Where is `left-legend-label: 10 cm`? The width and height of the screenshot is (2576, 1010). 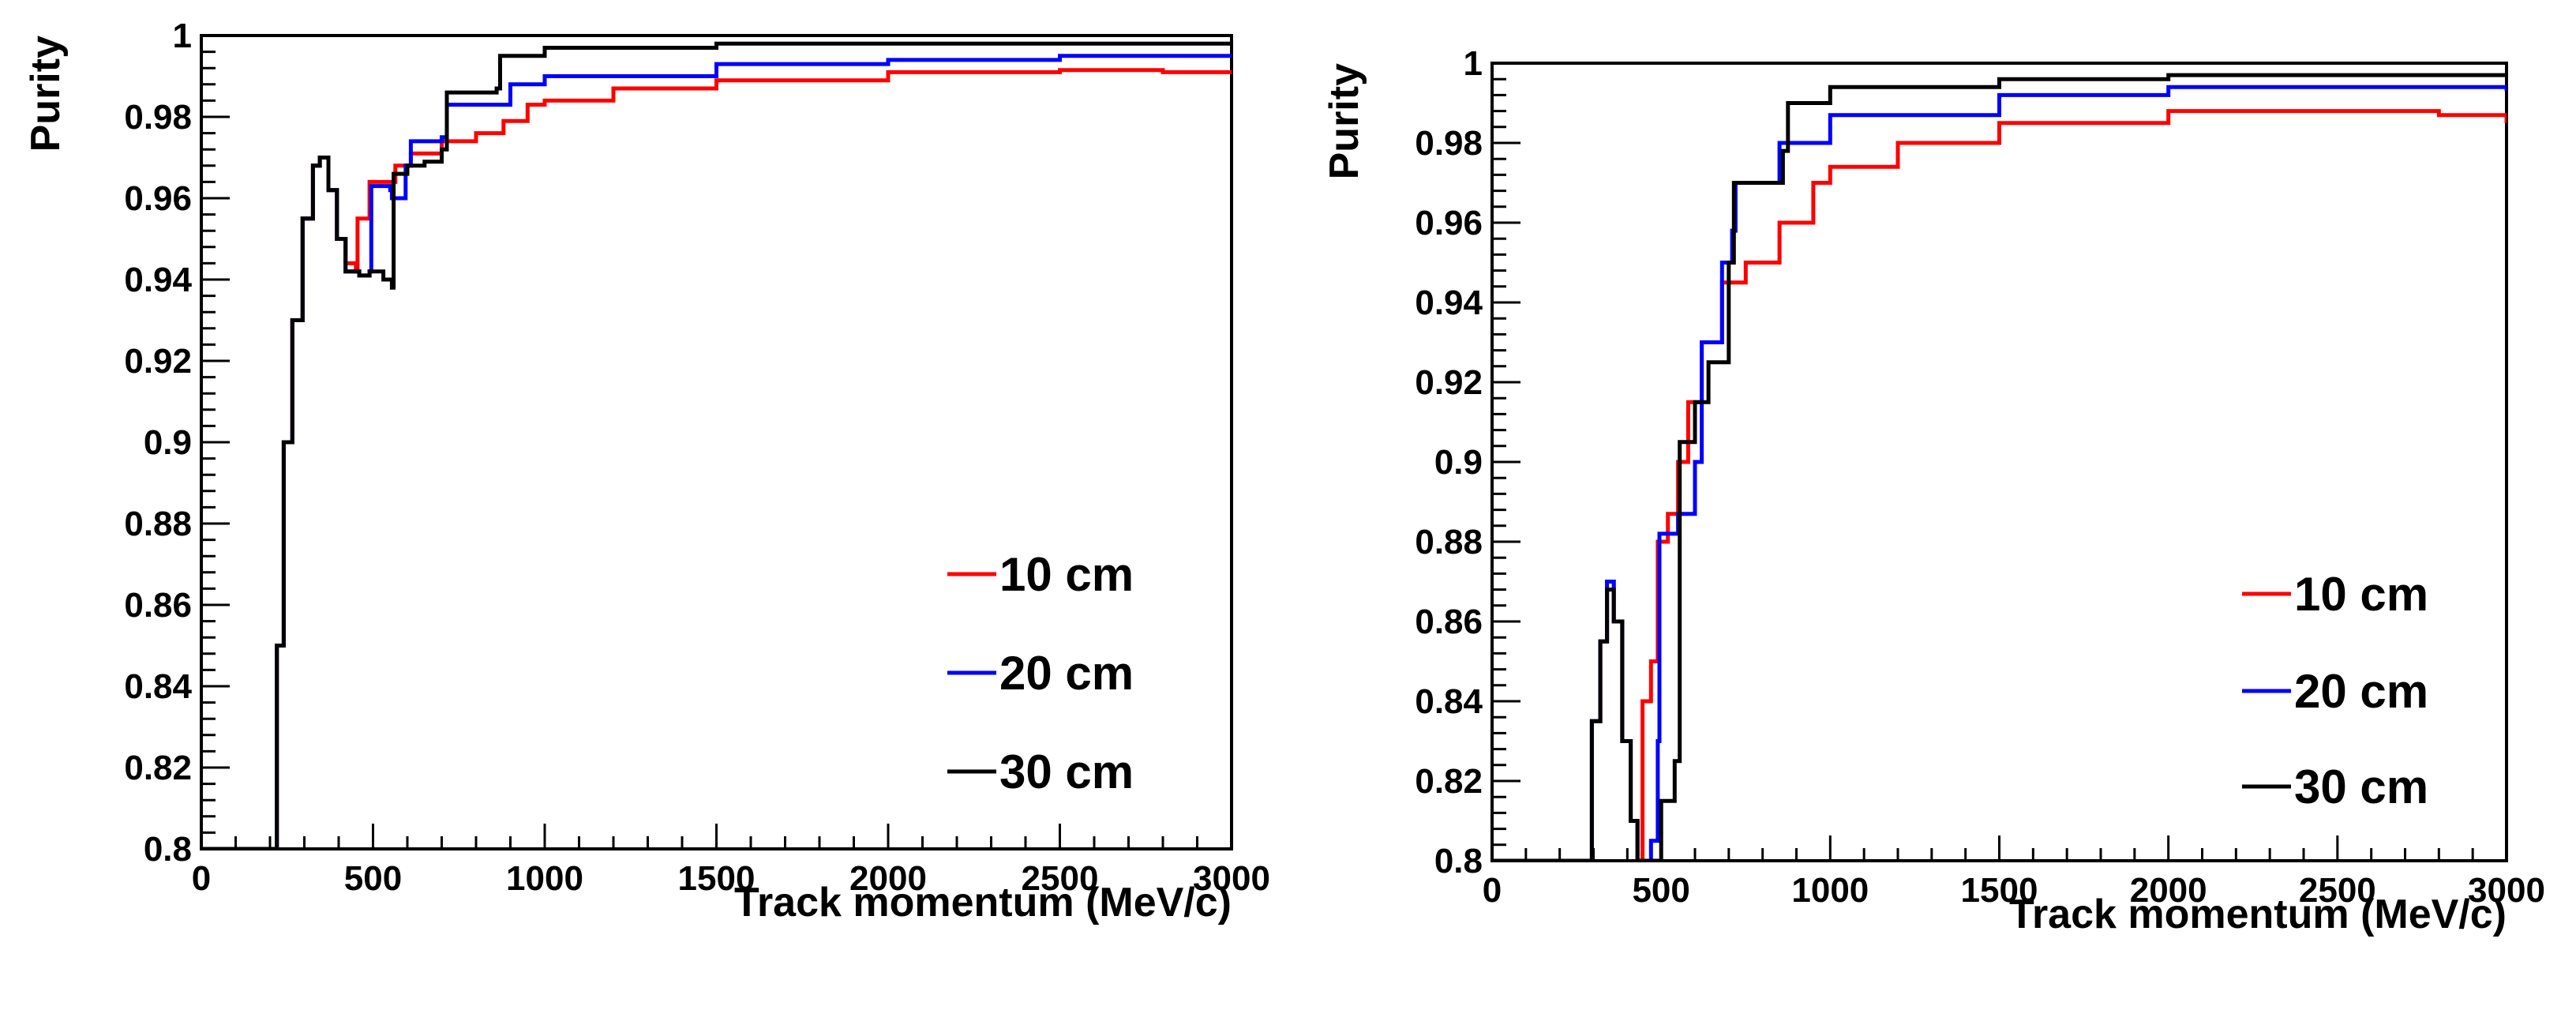 left-legend-label: 10 cm is located at coordinates (1066, 574).